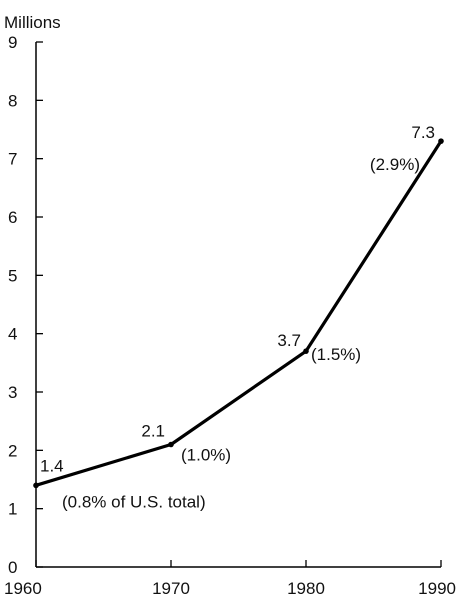 The width and height of the screenshot is (460, 601). I want to click on y-tick-label: 0, so click(12, 567).